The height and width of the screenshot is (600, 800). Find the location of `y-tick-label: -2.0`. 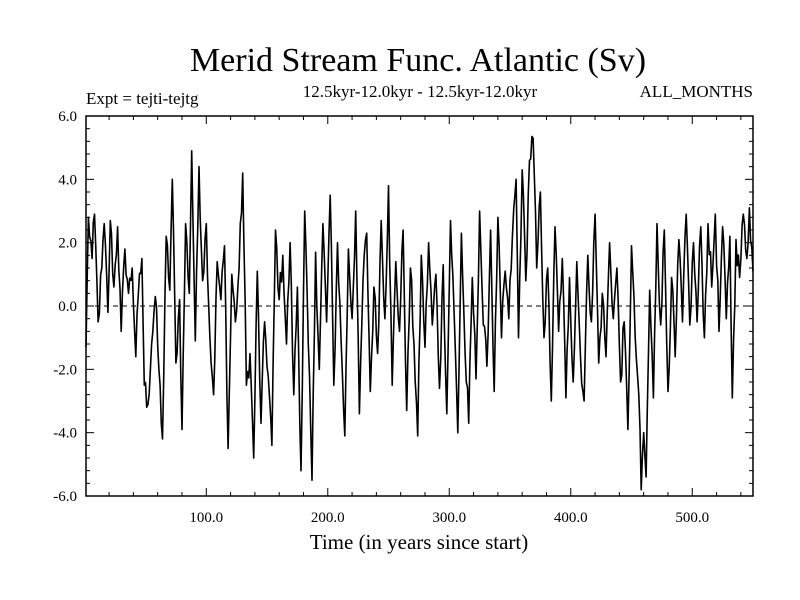

y-tick-label: -2.0 is located at coordinates (65, 370).